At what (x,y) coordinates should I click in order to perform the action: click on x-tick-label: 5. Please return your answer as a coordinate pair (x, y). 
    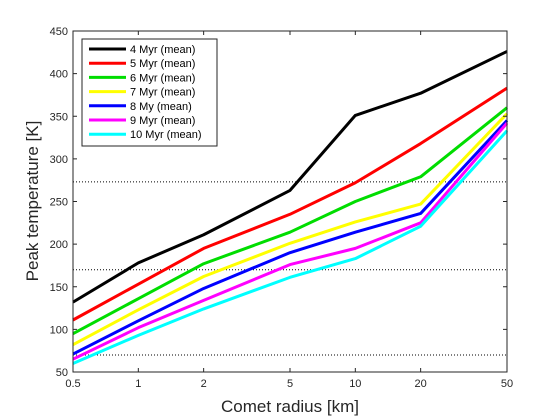
    Looking at the image, I should click on (290, 384).